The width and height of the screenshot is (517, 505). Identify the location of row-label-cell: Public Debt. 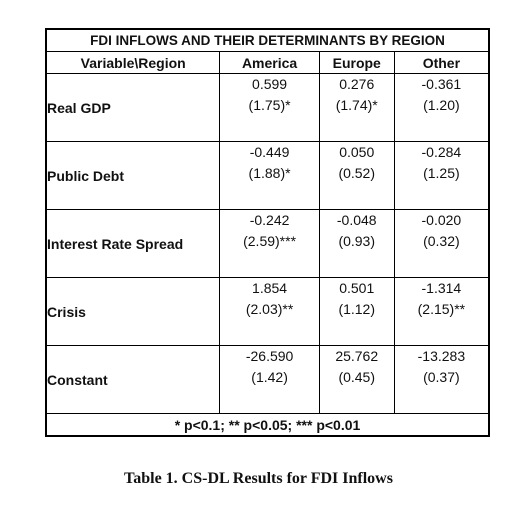
(133, 175).